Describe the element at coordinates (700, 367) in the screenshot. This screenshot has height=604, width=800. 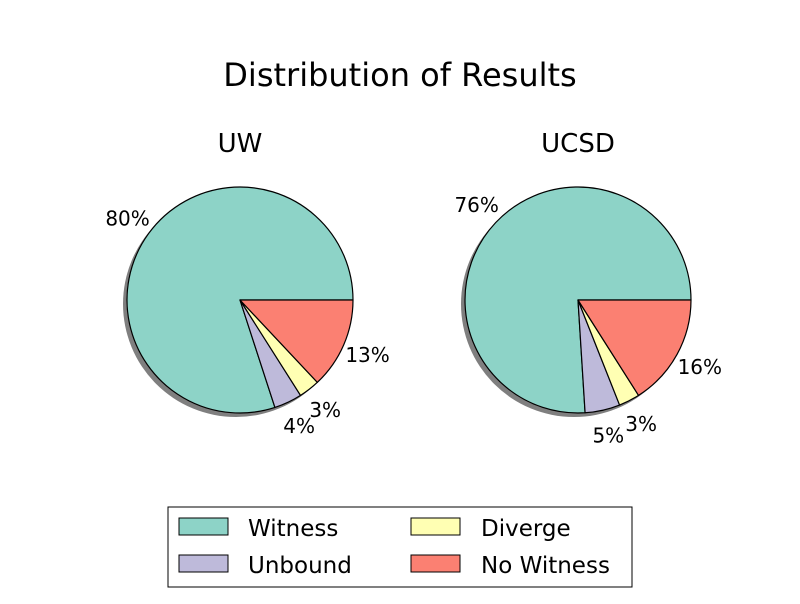
I see `pie-label-ucsd-no-witness: 16%` at that location.